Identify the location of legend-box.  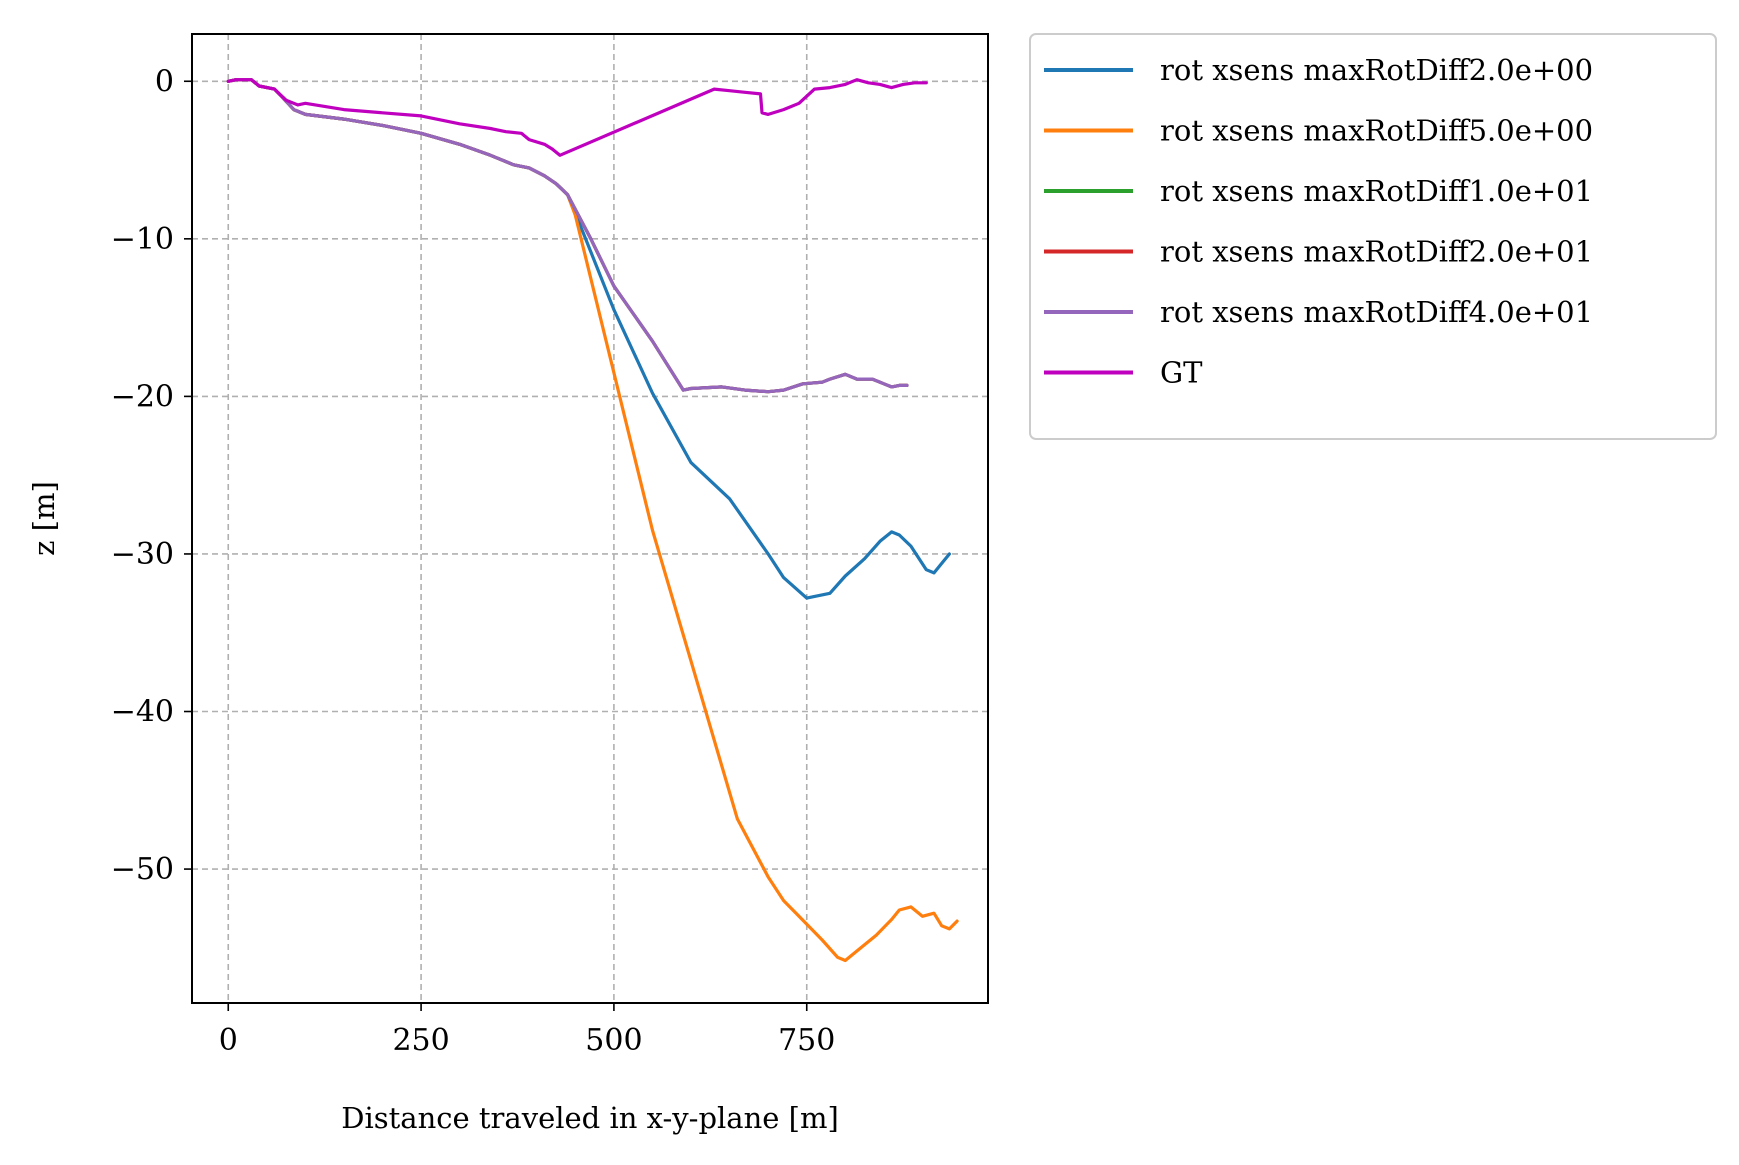
(1373, 236).